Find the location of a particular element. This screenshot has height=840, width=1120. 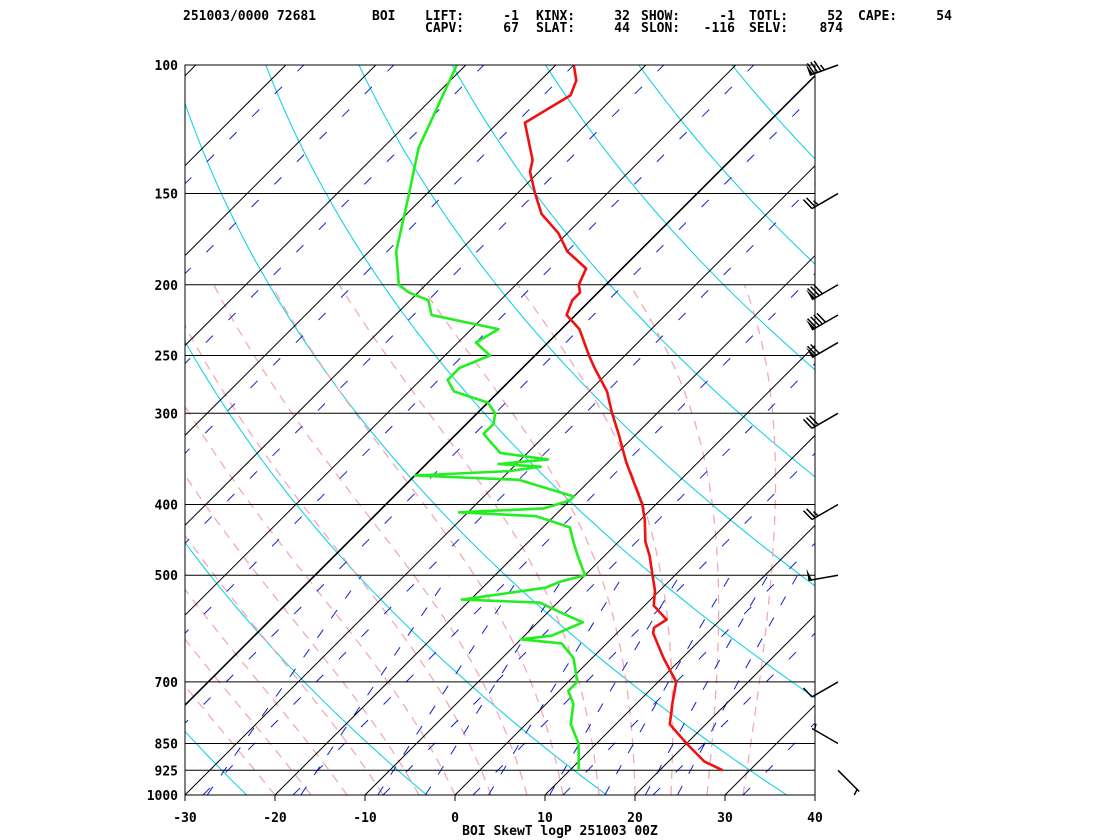

pressure-tick-label: 300 is located at coordinates (167, 414).